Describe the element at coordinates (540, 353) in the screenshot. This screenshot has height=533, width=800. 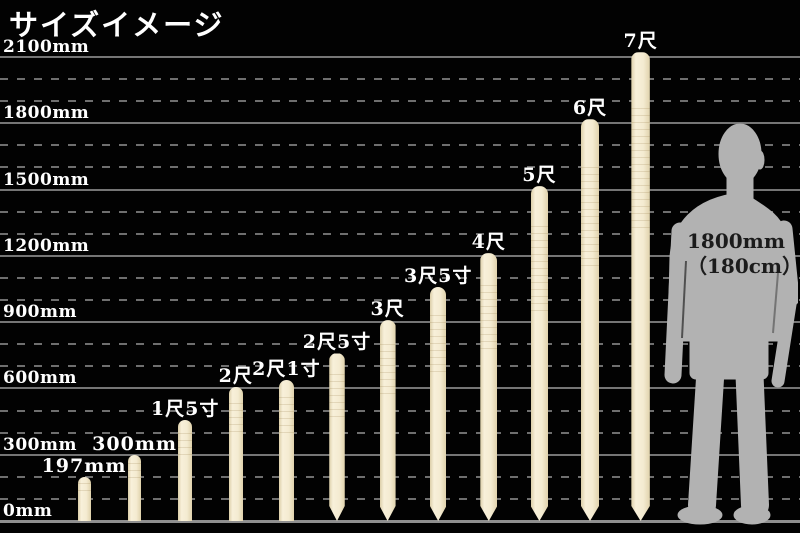
I see `size-bar-5尺` at that location.